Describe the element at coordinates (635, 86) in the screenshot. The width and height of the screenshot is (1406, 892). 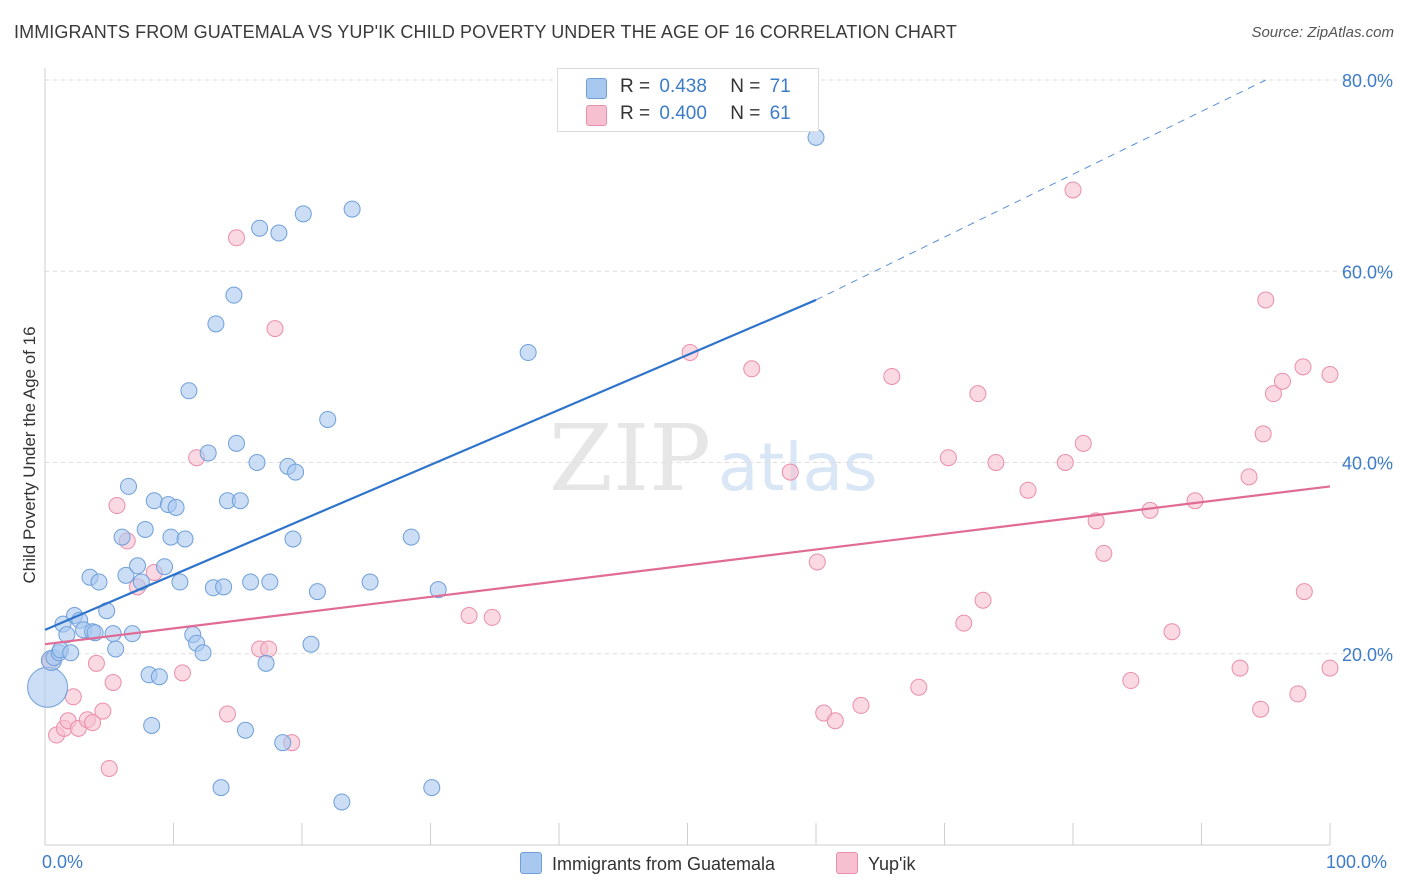
I see `legend-r-label: R =` at that location.